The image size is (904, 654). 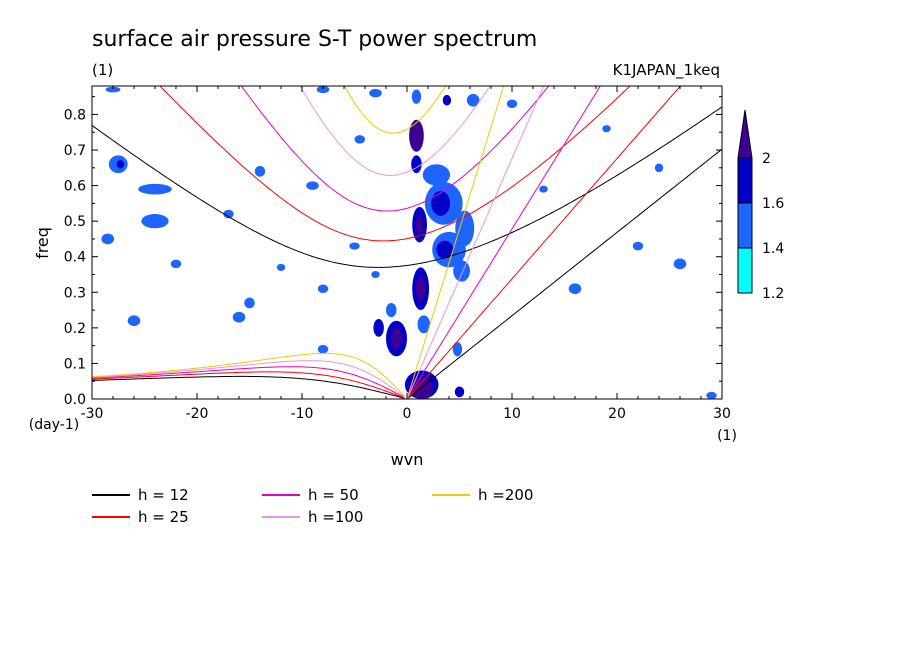 I want to click on y-tick-label: 0.6, so click(x=75, y=187).